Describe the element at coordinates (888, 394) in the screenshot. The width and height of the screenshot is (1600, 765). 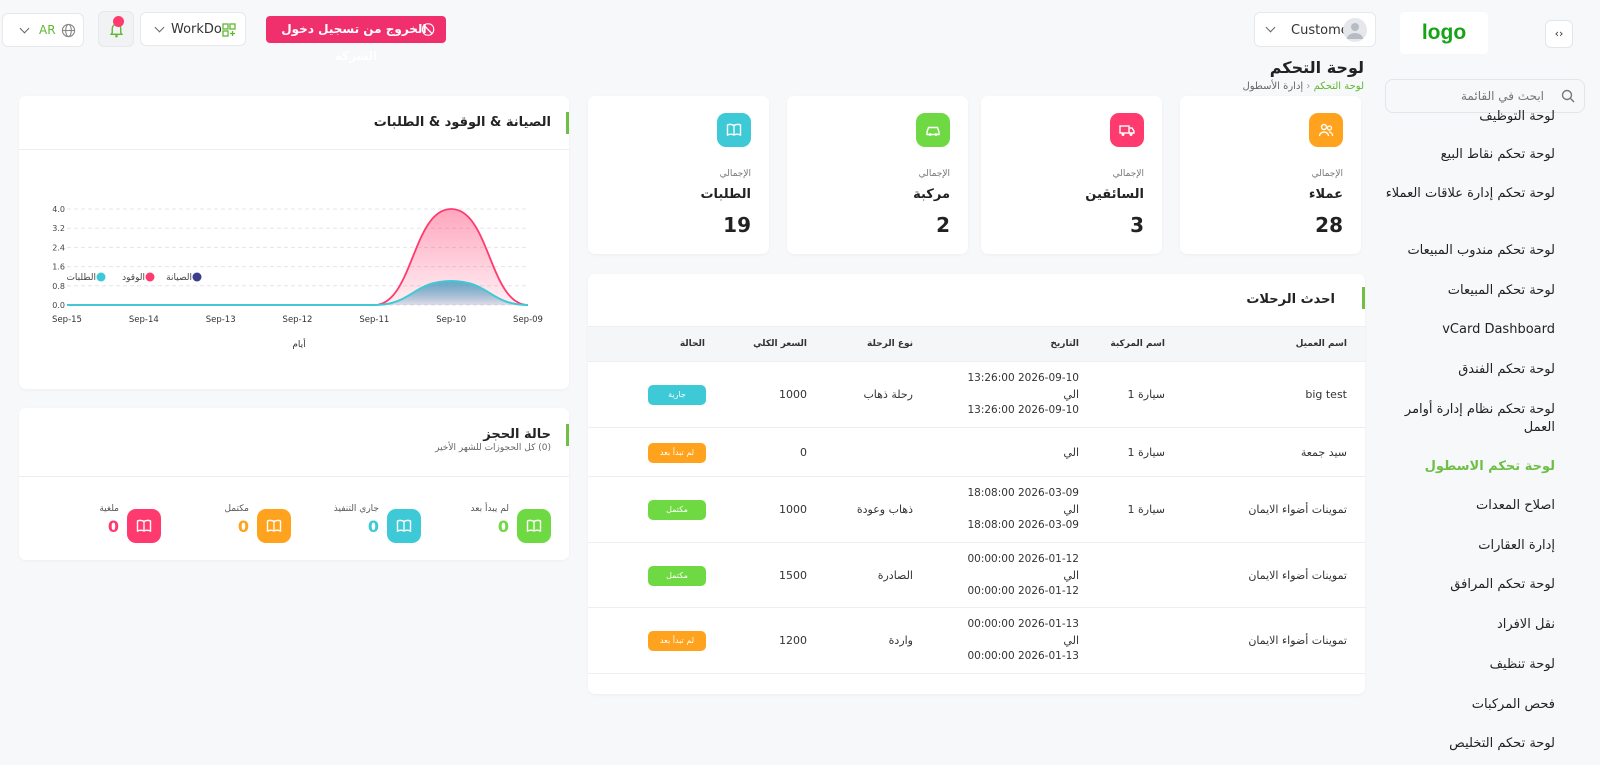
I see `trip-type: رحلة ذهاب` at that location.